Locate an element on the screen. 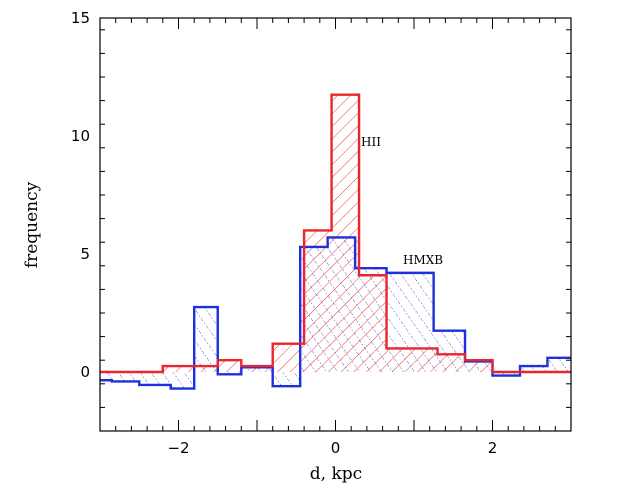 Image resolution: width=622 pixels, height=504 pixels. x-axis-label: d, kpc is located at coordinates (336, 474).